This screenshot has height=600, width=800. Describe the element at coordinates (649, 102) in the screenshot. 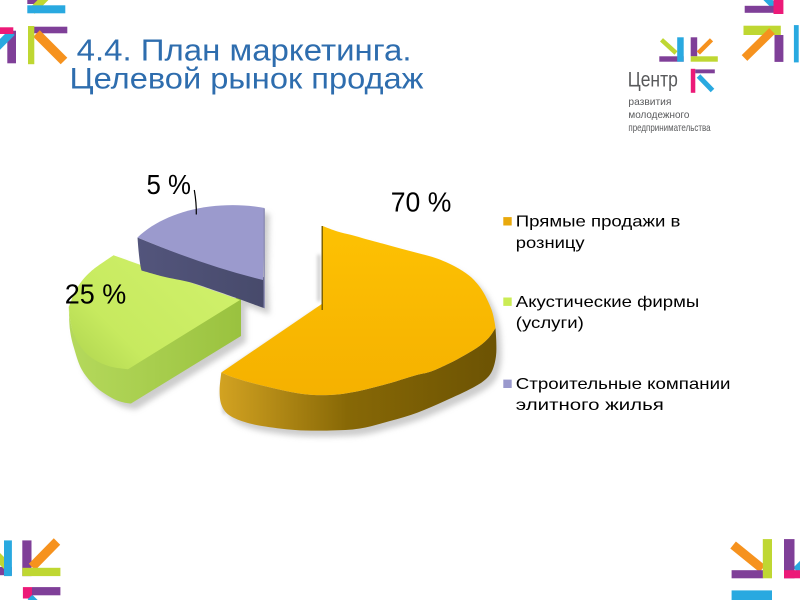

I see `svg-text: развития` at that location.